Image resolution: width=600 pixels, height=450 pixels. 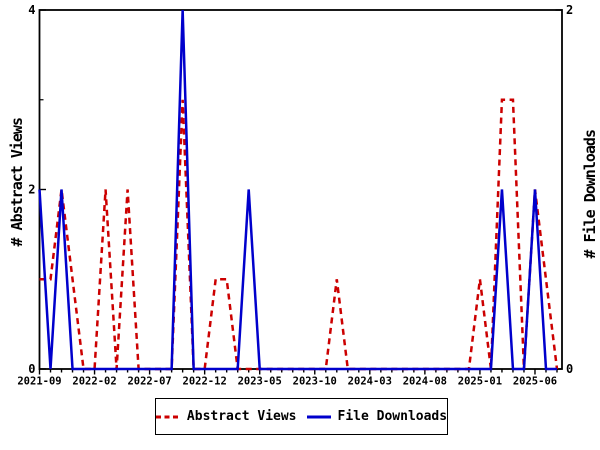 I want to click on y-axis-left-tick-label: 0, so click(x=31, y=369).